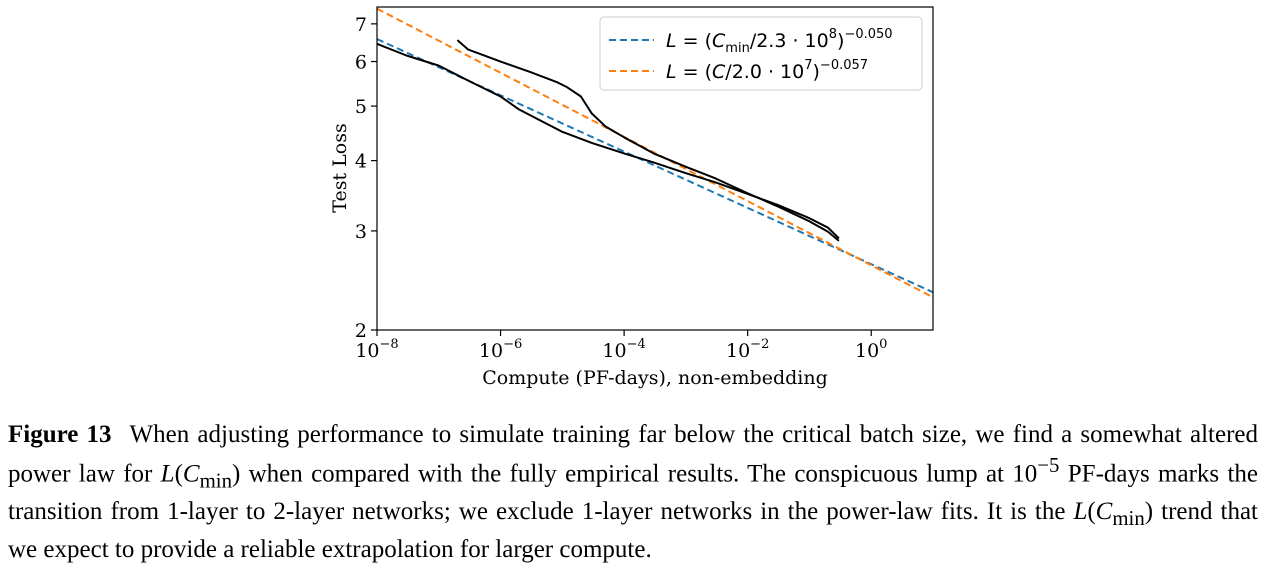 The width and height of the screenshot is (1266, 581). What do you see at coordinates (1025, 474) in the screenshot?
I see `caption-lump-base: 10` at bounding box center [1025, 474].